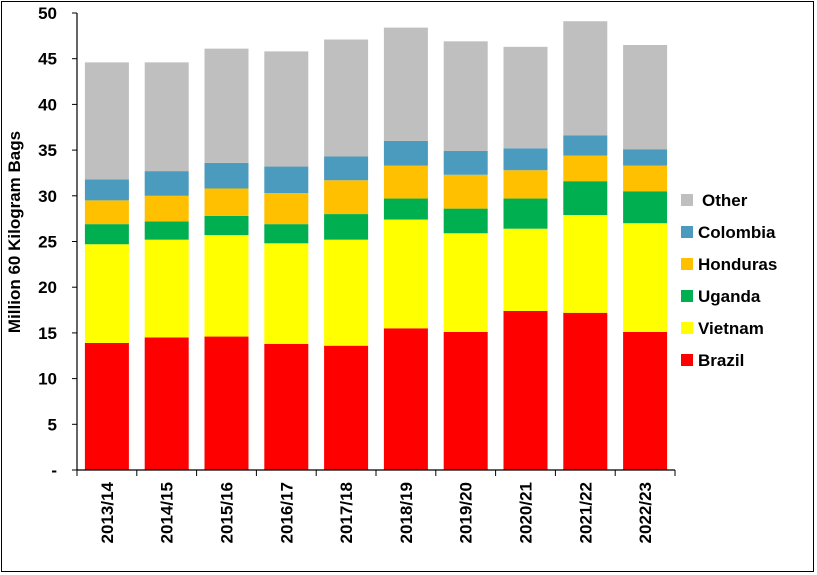 This screenshot has width=817, height=575. I want to click on y-tick-label: -, so click(54, 470).